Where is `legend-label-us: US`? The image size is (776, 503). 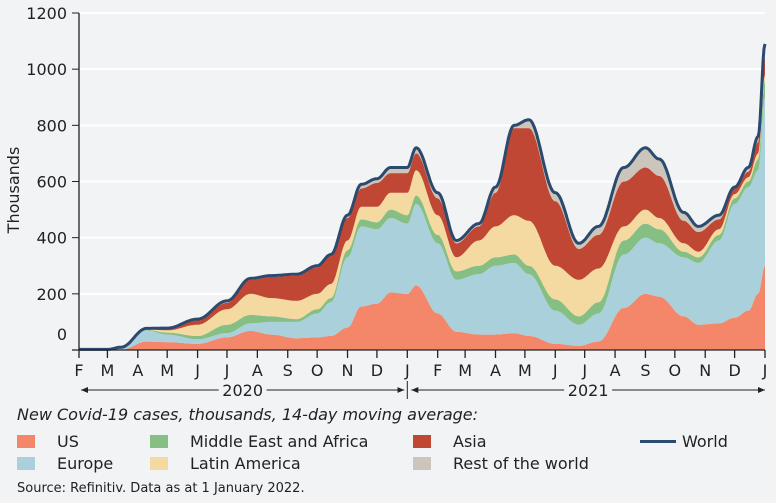 legend-label-us: US is located at coordinates (68, 441).